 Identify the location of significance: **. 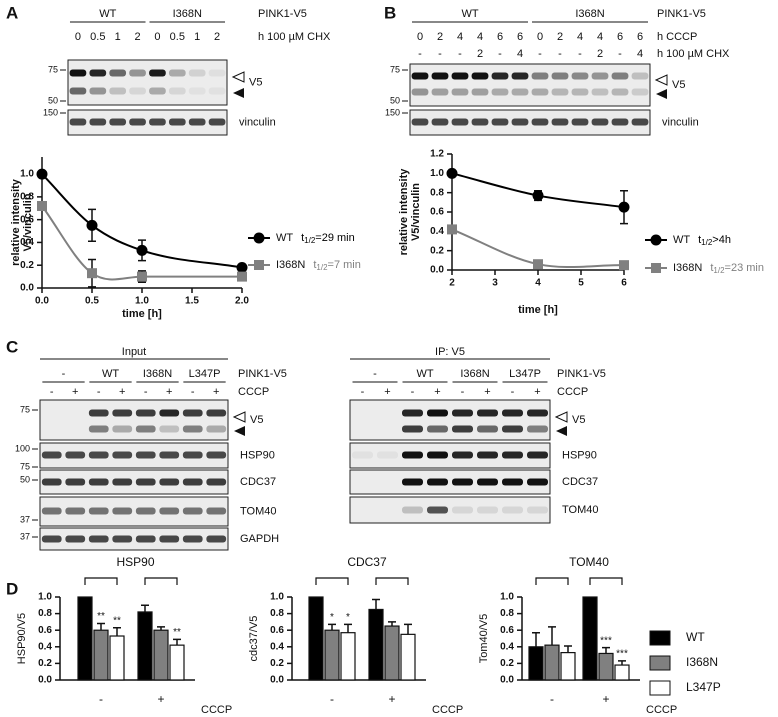
(101, 616).